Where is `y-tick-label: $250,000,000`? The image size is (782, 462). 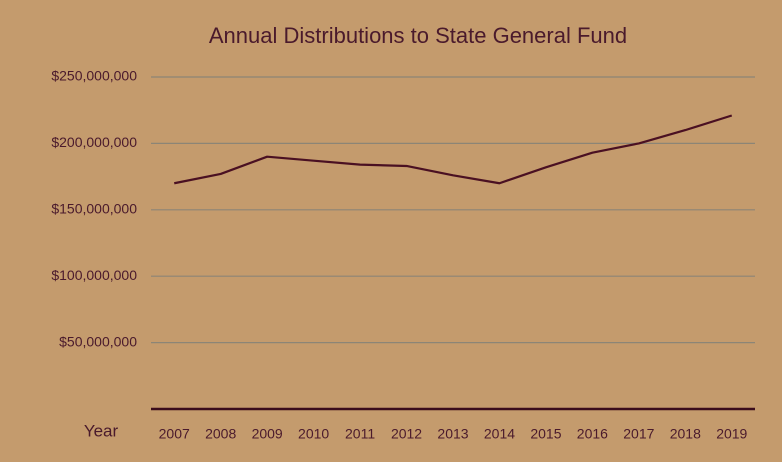 y-tick-label: $250,000,000 is located at coordinates (94, 76).